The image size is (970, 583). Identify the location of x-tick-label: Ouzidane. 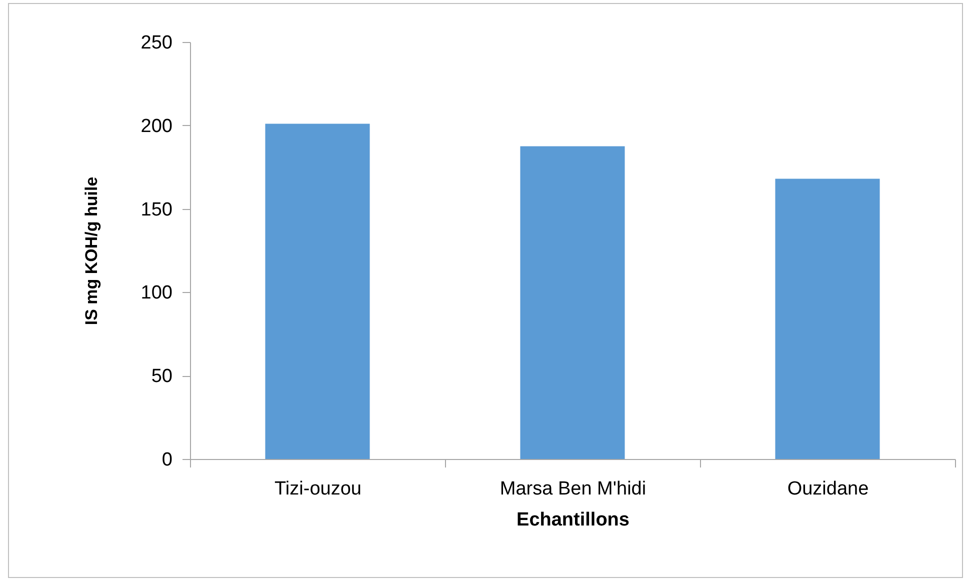
(828, 489).